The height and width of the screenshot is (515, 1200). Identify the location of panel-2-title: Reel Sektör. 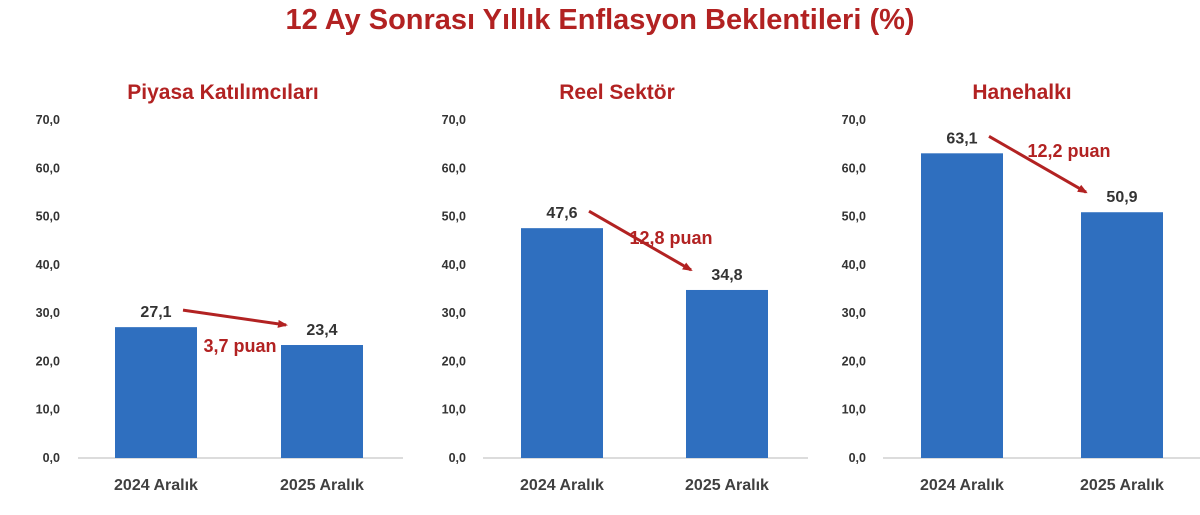
(617, 92).